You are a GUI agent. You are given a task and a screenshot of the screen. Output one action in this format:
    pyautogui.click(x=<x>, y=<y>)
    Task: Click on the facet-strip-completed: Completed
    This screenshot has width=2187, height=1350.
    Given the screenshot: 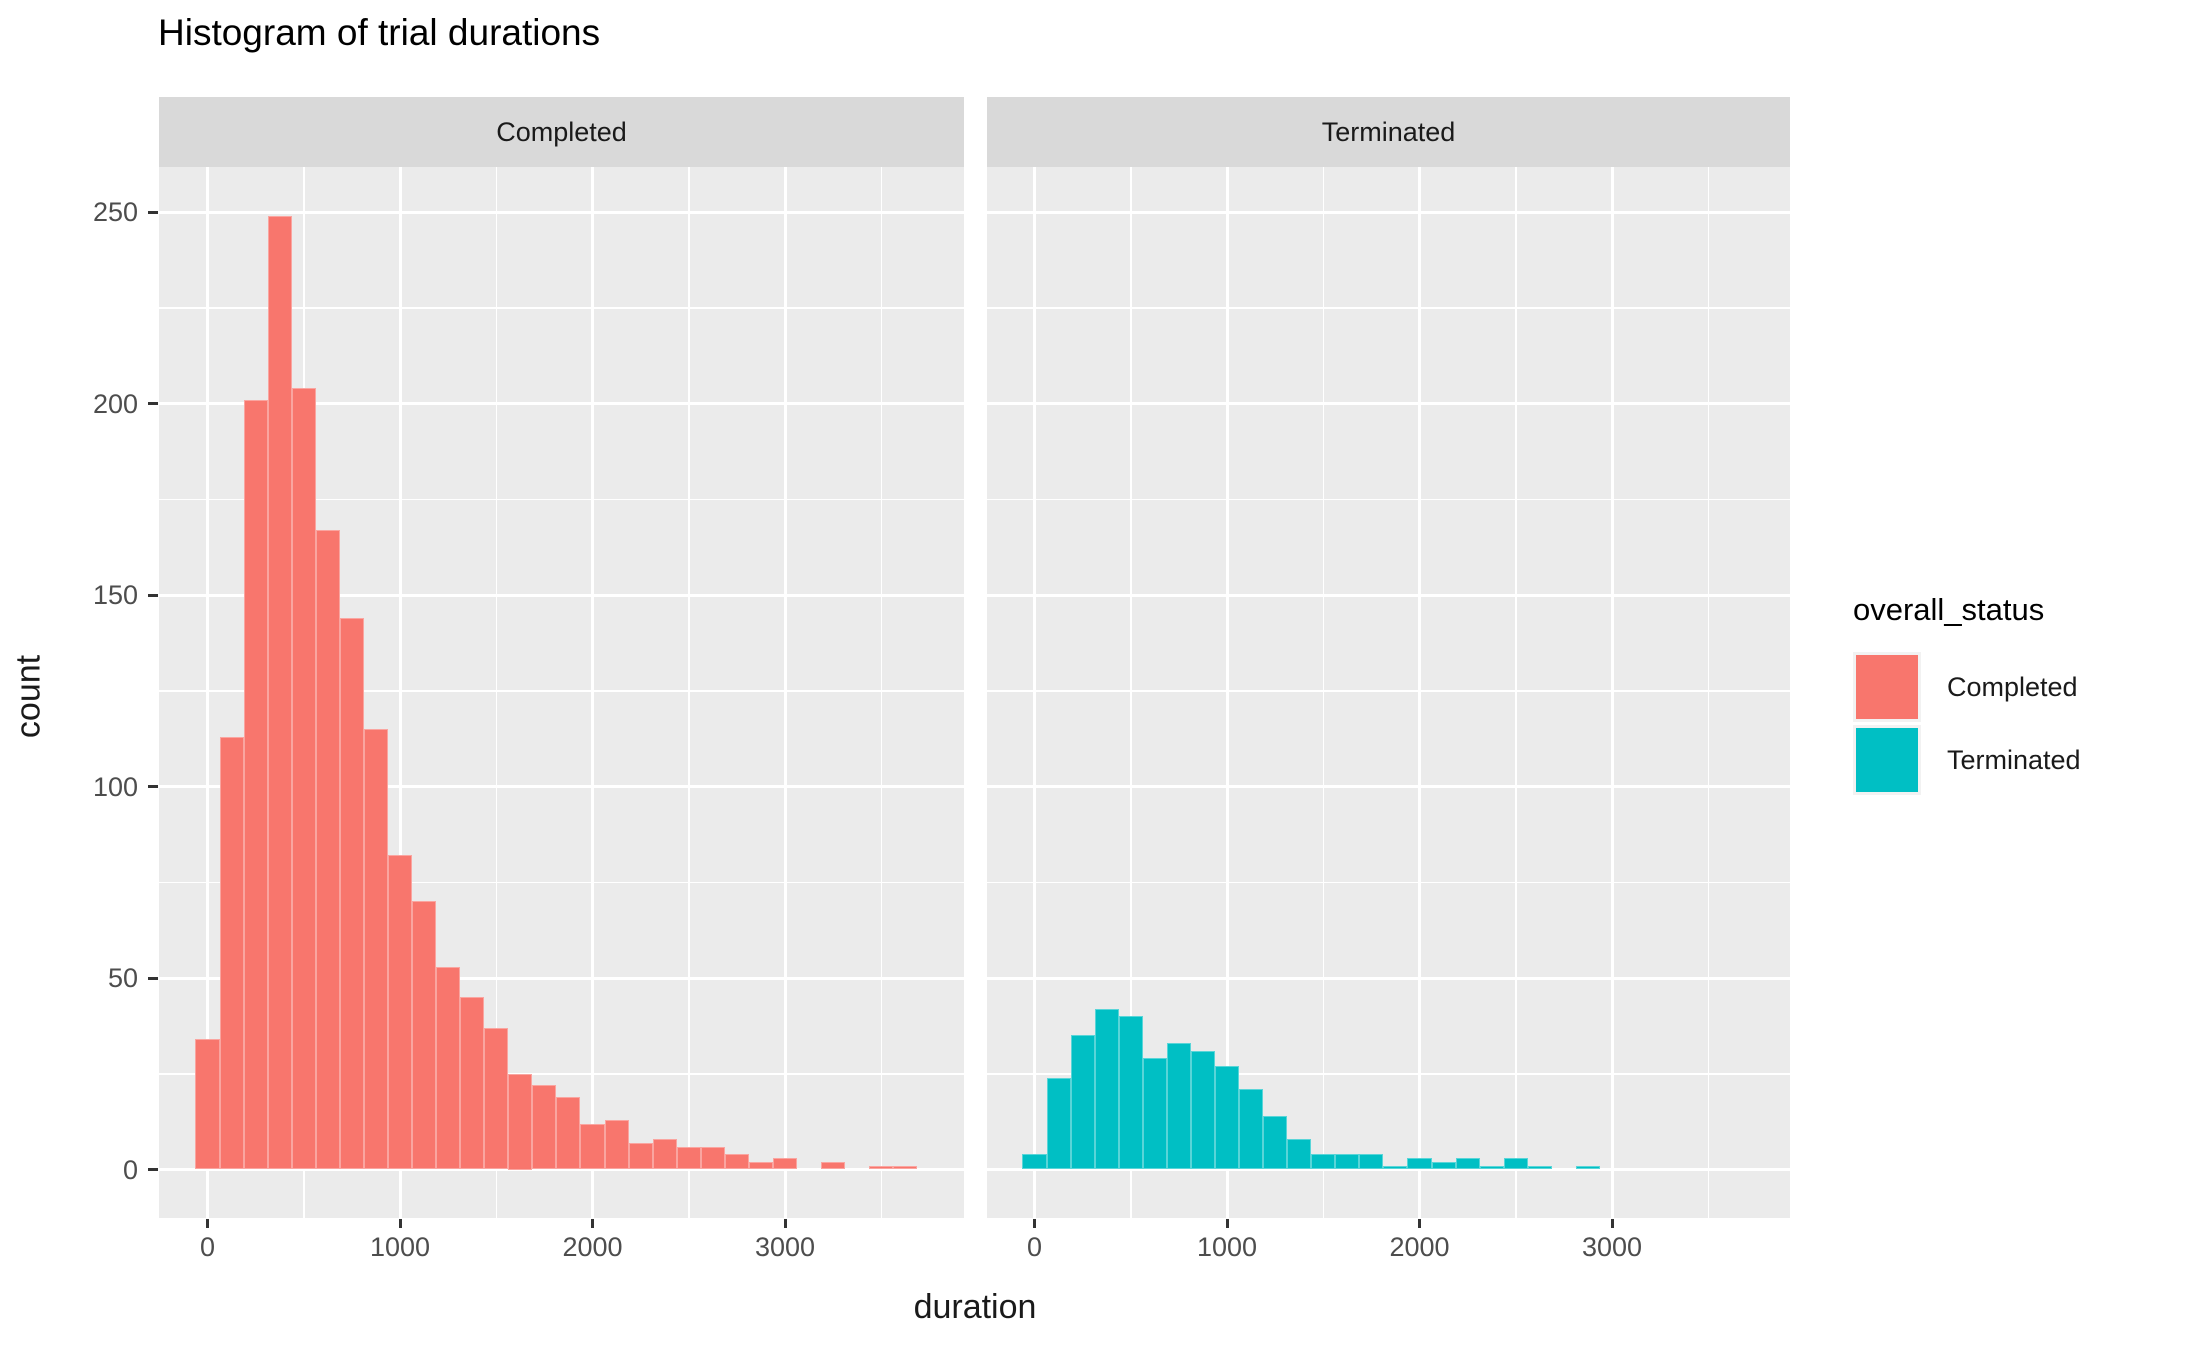 What is the action you would take?
    pyautogui.click(x=561, y=132)
    